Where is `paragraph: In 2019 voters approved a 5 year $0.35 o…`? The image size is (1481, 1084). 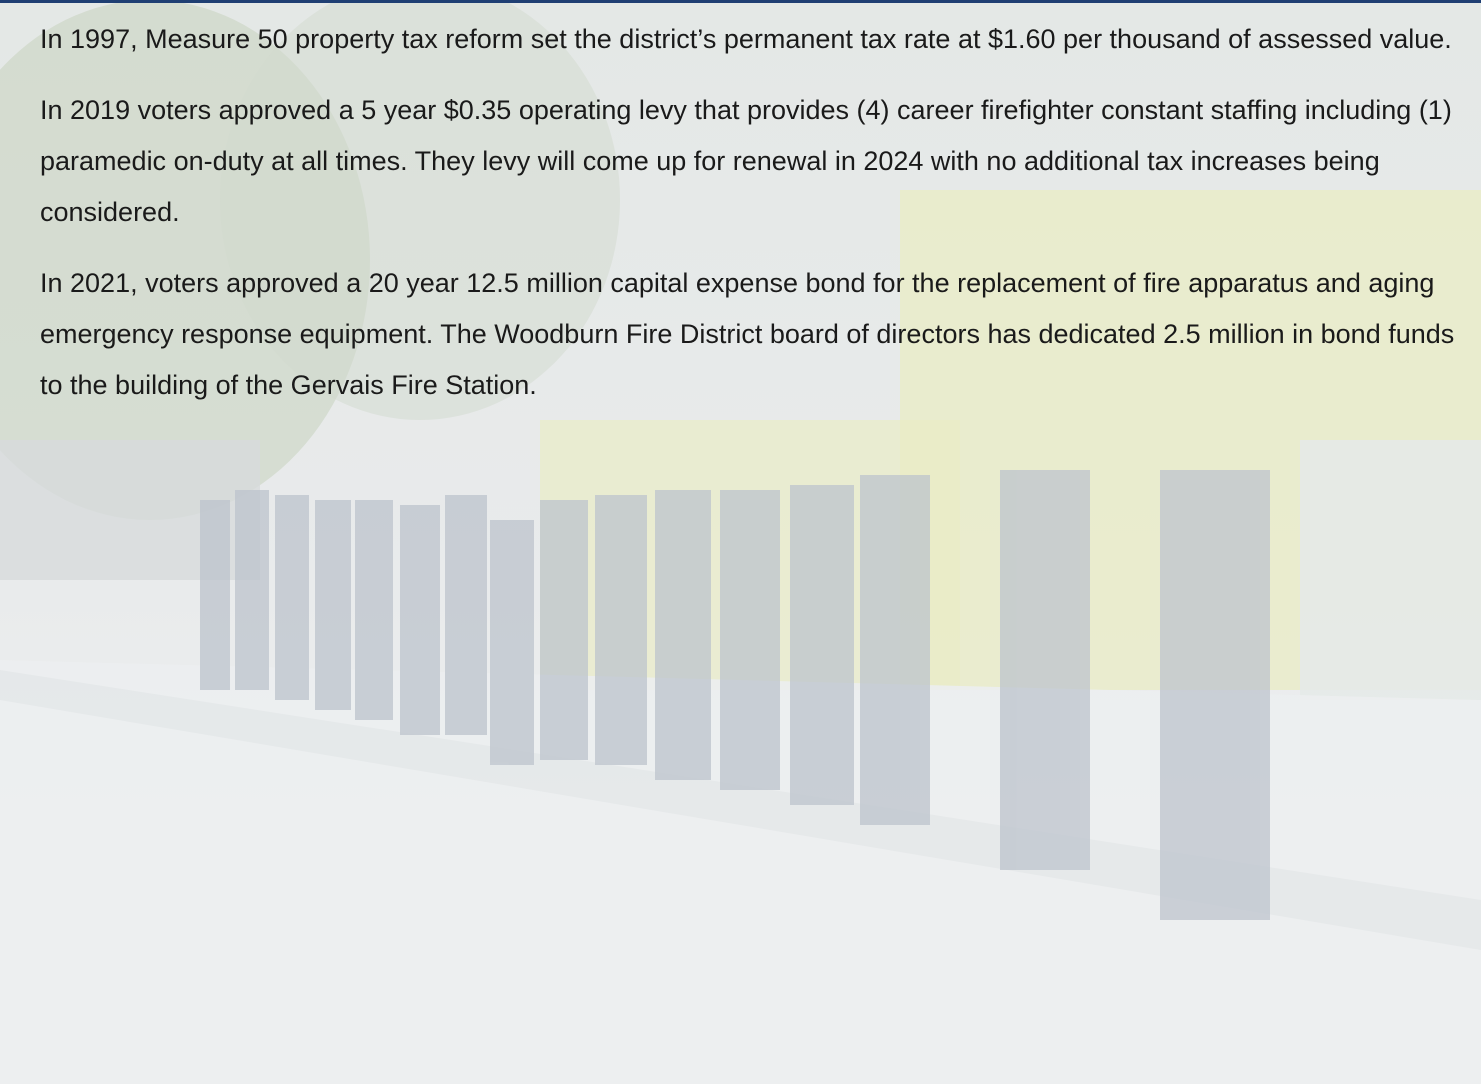
paragraph: In 2019 voters approved a 5 year $0.35 o… is located at coordinates (746, 161).